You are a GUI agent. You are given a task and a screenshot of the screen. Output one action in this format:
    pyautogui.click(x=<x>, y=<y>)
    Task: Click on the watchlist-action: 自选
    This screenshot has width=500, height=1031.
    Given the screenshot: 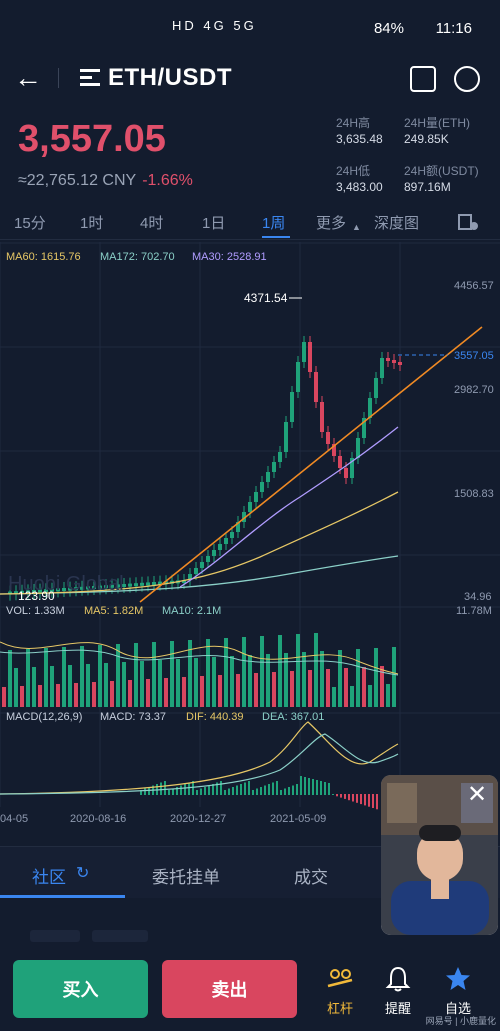 What is the action you would take?
    pyautogui.click(x=458, y=990)
    